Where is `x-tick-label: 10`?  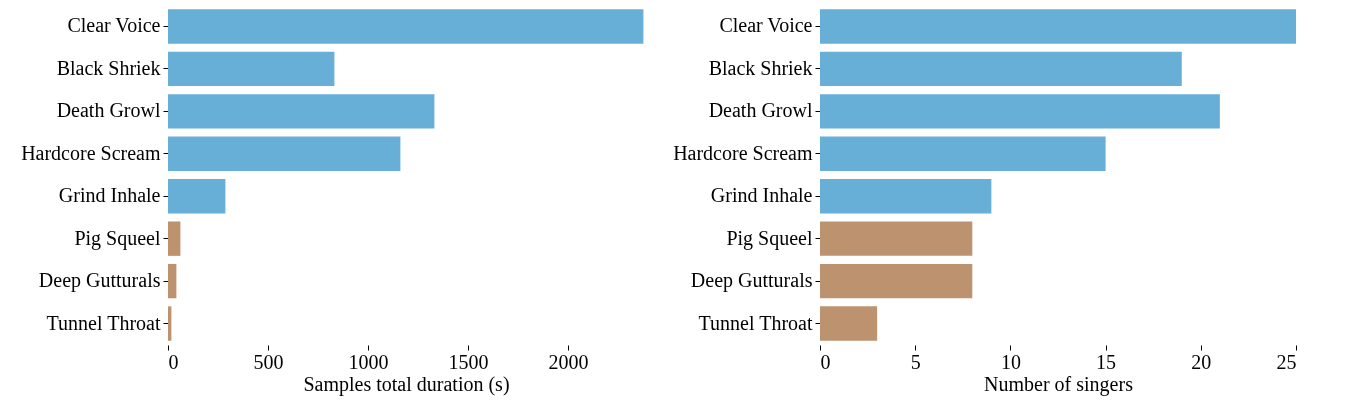
x-tick-label: 10 is located at coordinates (1010, 361).